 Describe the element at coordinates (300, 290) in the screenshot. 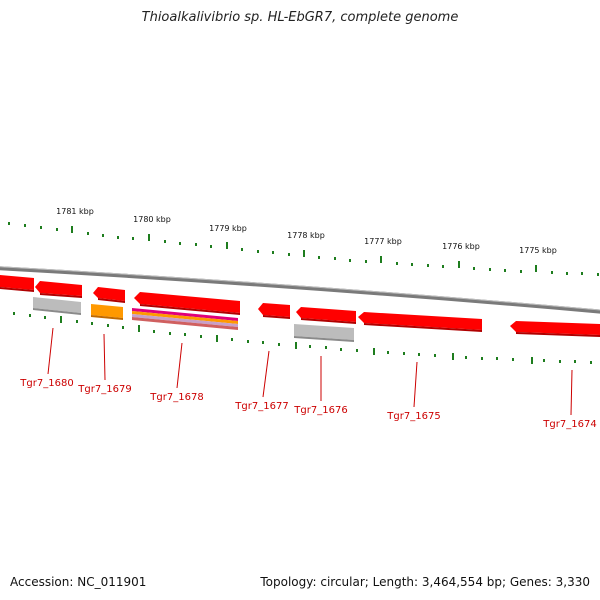

I see `genome-backbone` at that location.